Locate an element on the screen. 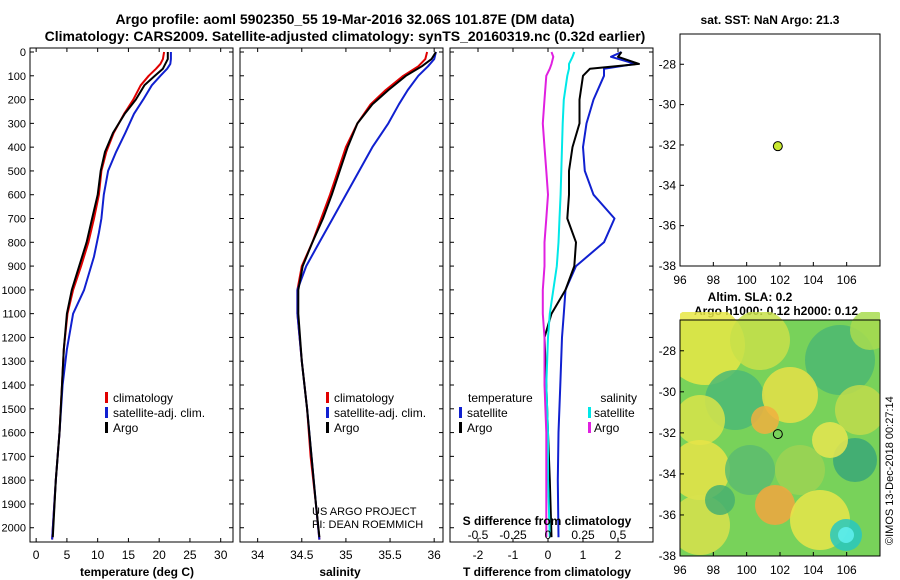  legend-label-sal-satellite: satellite is located at coordinates (614, 413).